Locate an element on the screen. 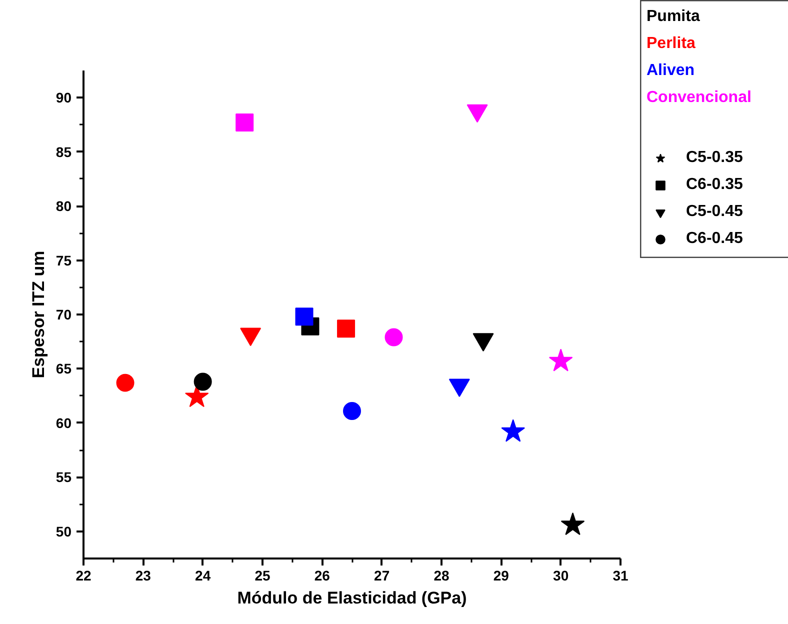 Image resolution: width=788 pixels, height=624 pixels. x-tick-label: 22 is located at coordinates (84, 576).